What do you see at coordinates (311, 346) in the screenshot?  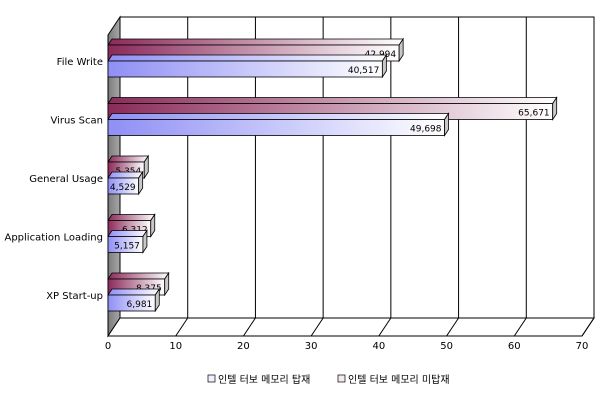 I see `x-tick-label: 30` at bounding box center [311, 346].